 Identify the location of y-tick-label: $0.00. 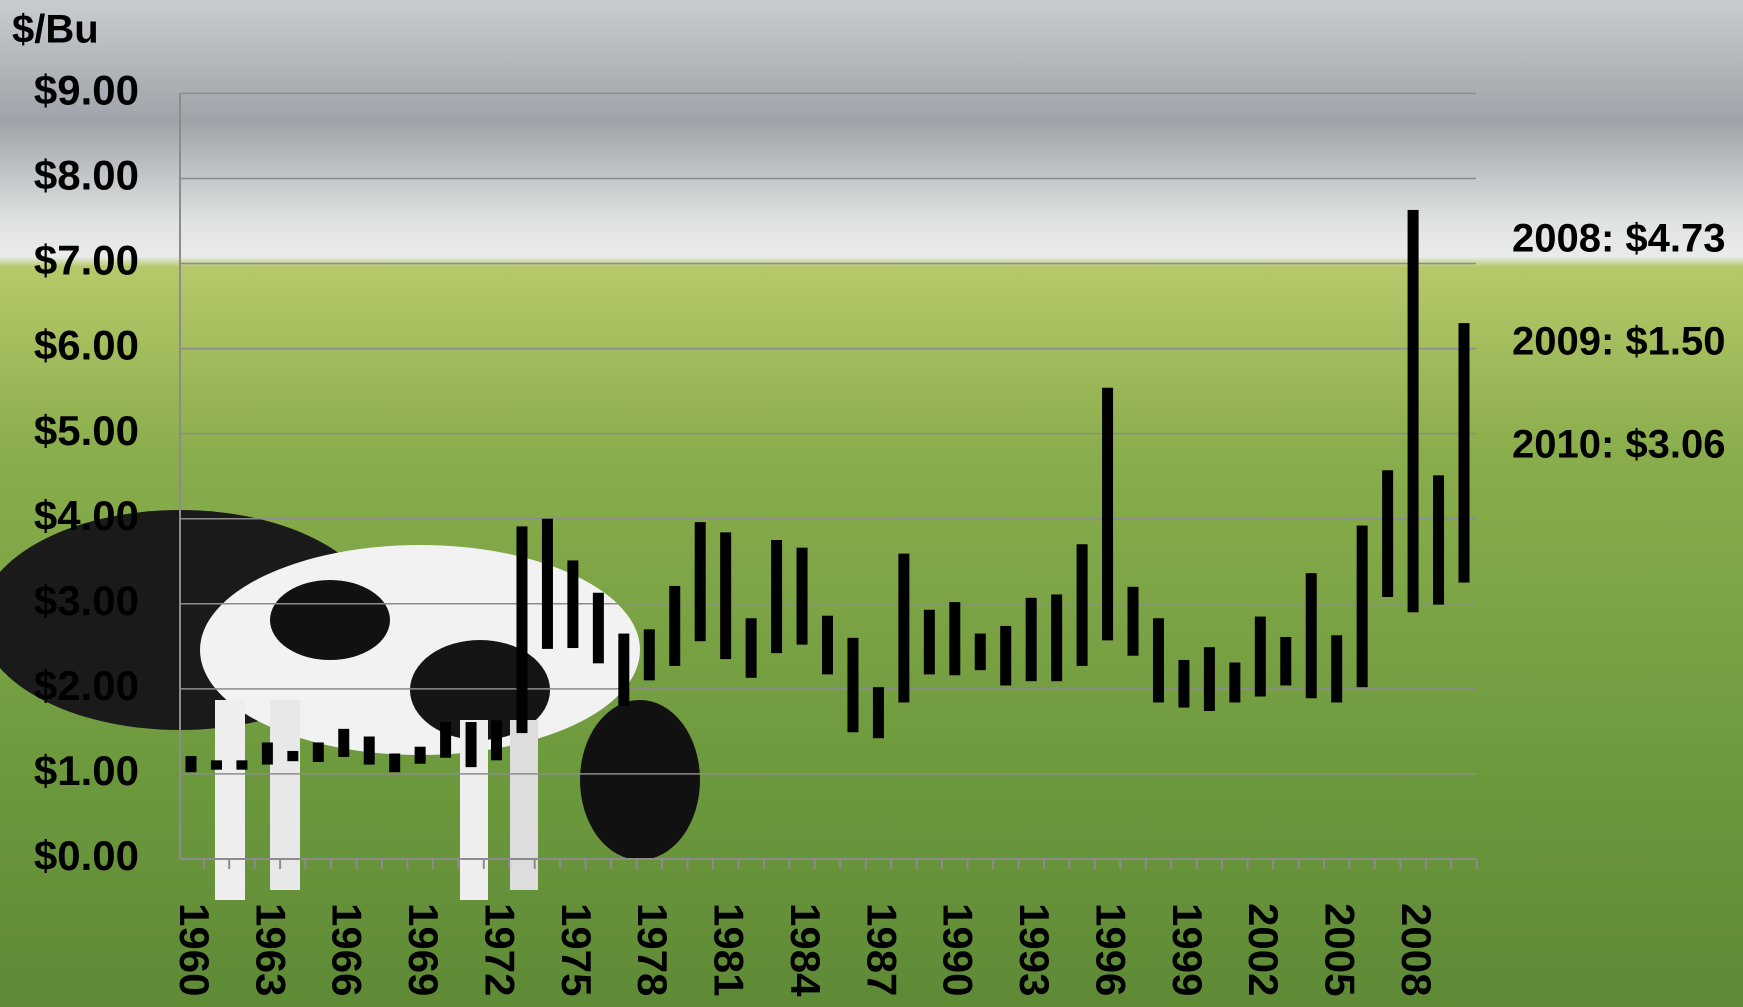
(86, 855).